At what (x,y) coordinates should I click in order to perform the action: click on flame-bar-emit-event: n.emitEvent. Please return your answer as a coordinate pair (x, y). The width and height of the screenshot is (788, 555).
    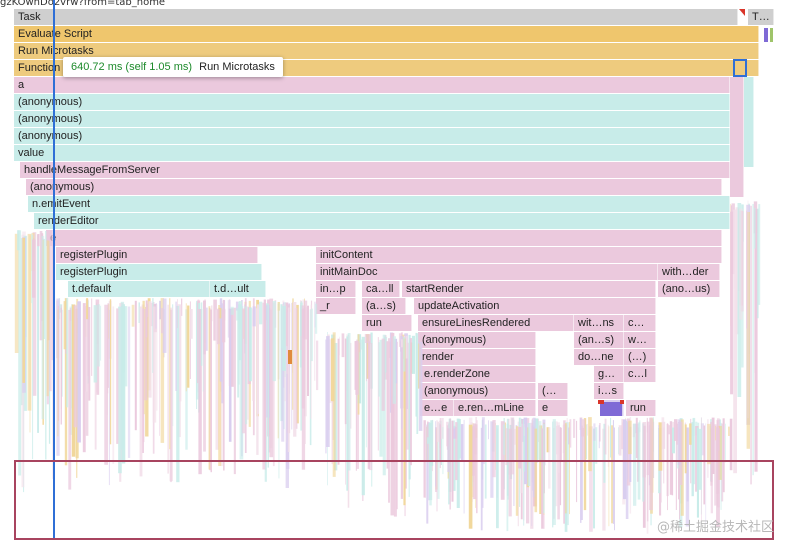
    Looking at the image, I should click on (379, 204).